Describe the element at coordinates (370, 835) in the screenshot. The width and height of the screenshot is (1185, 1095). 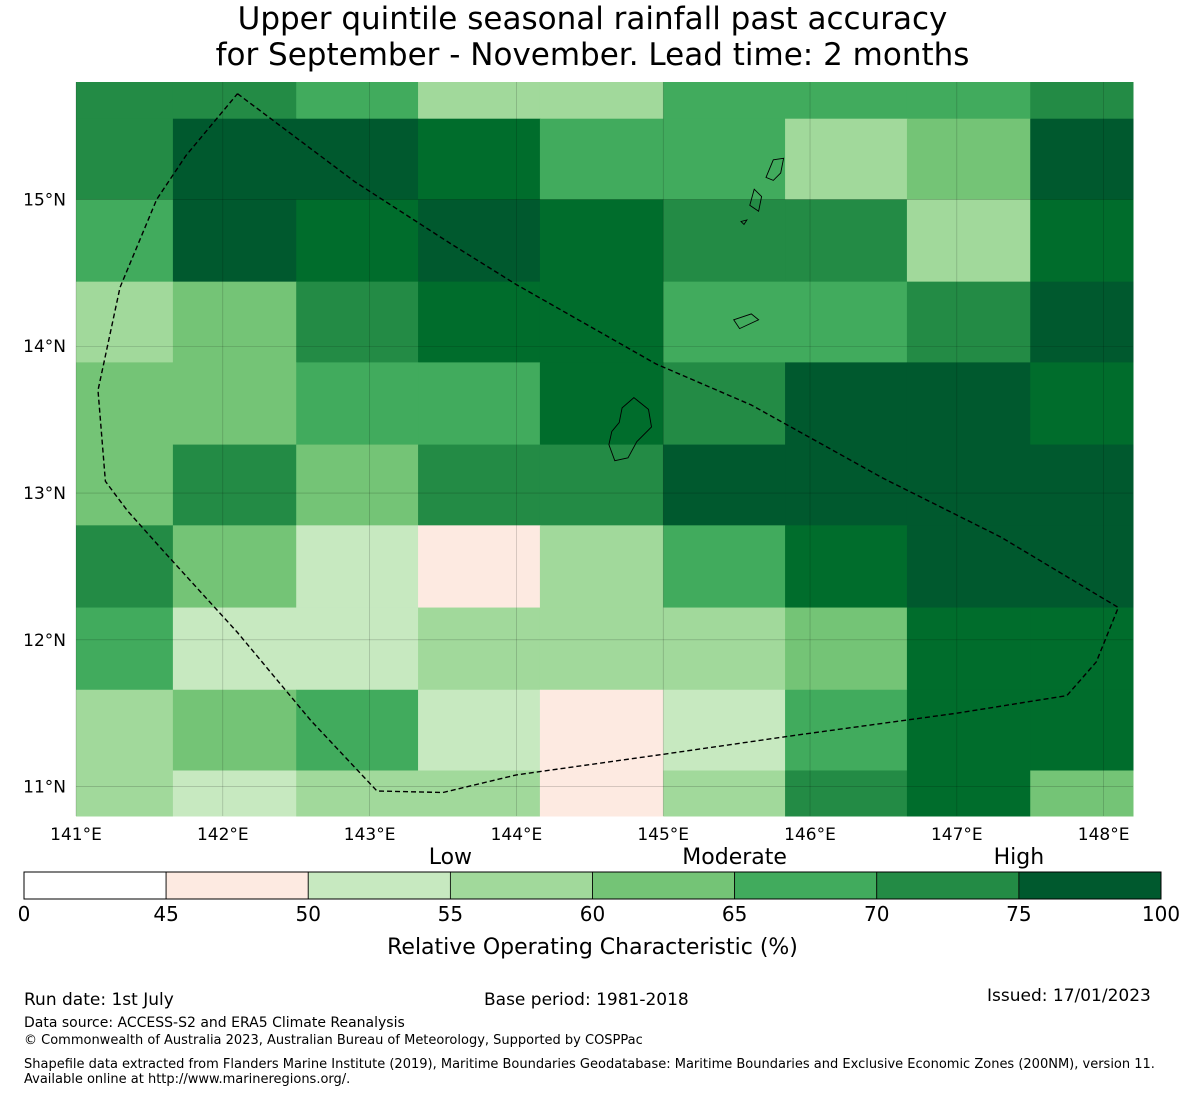
I see `x-tick-label: 143°E` at that location.